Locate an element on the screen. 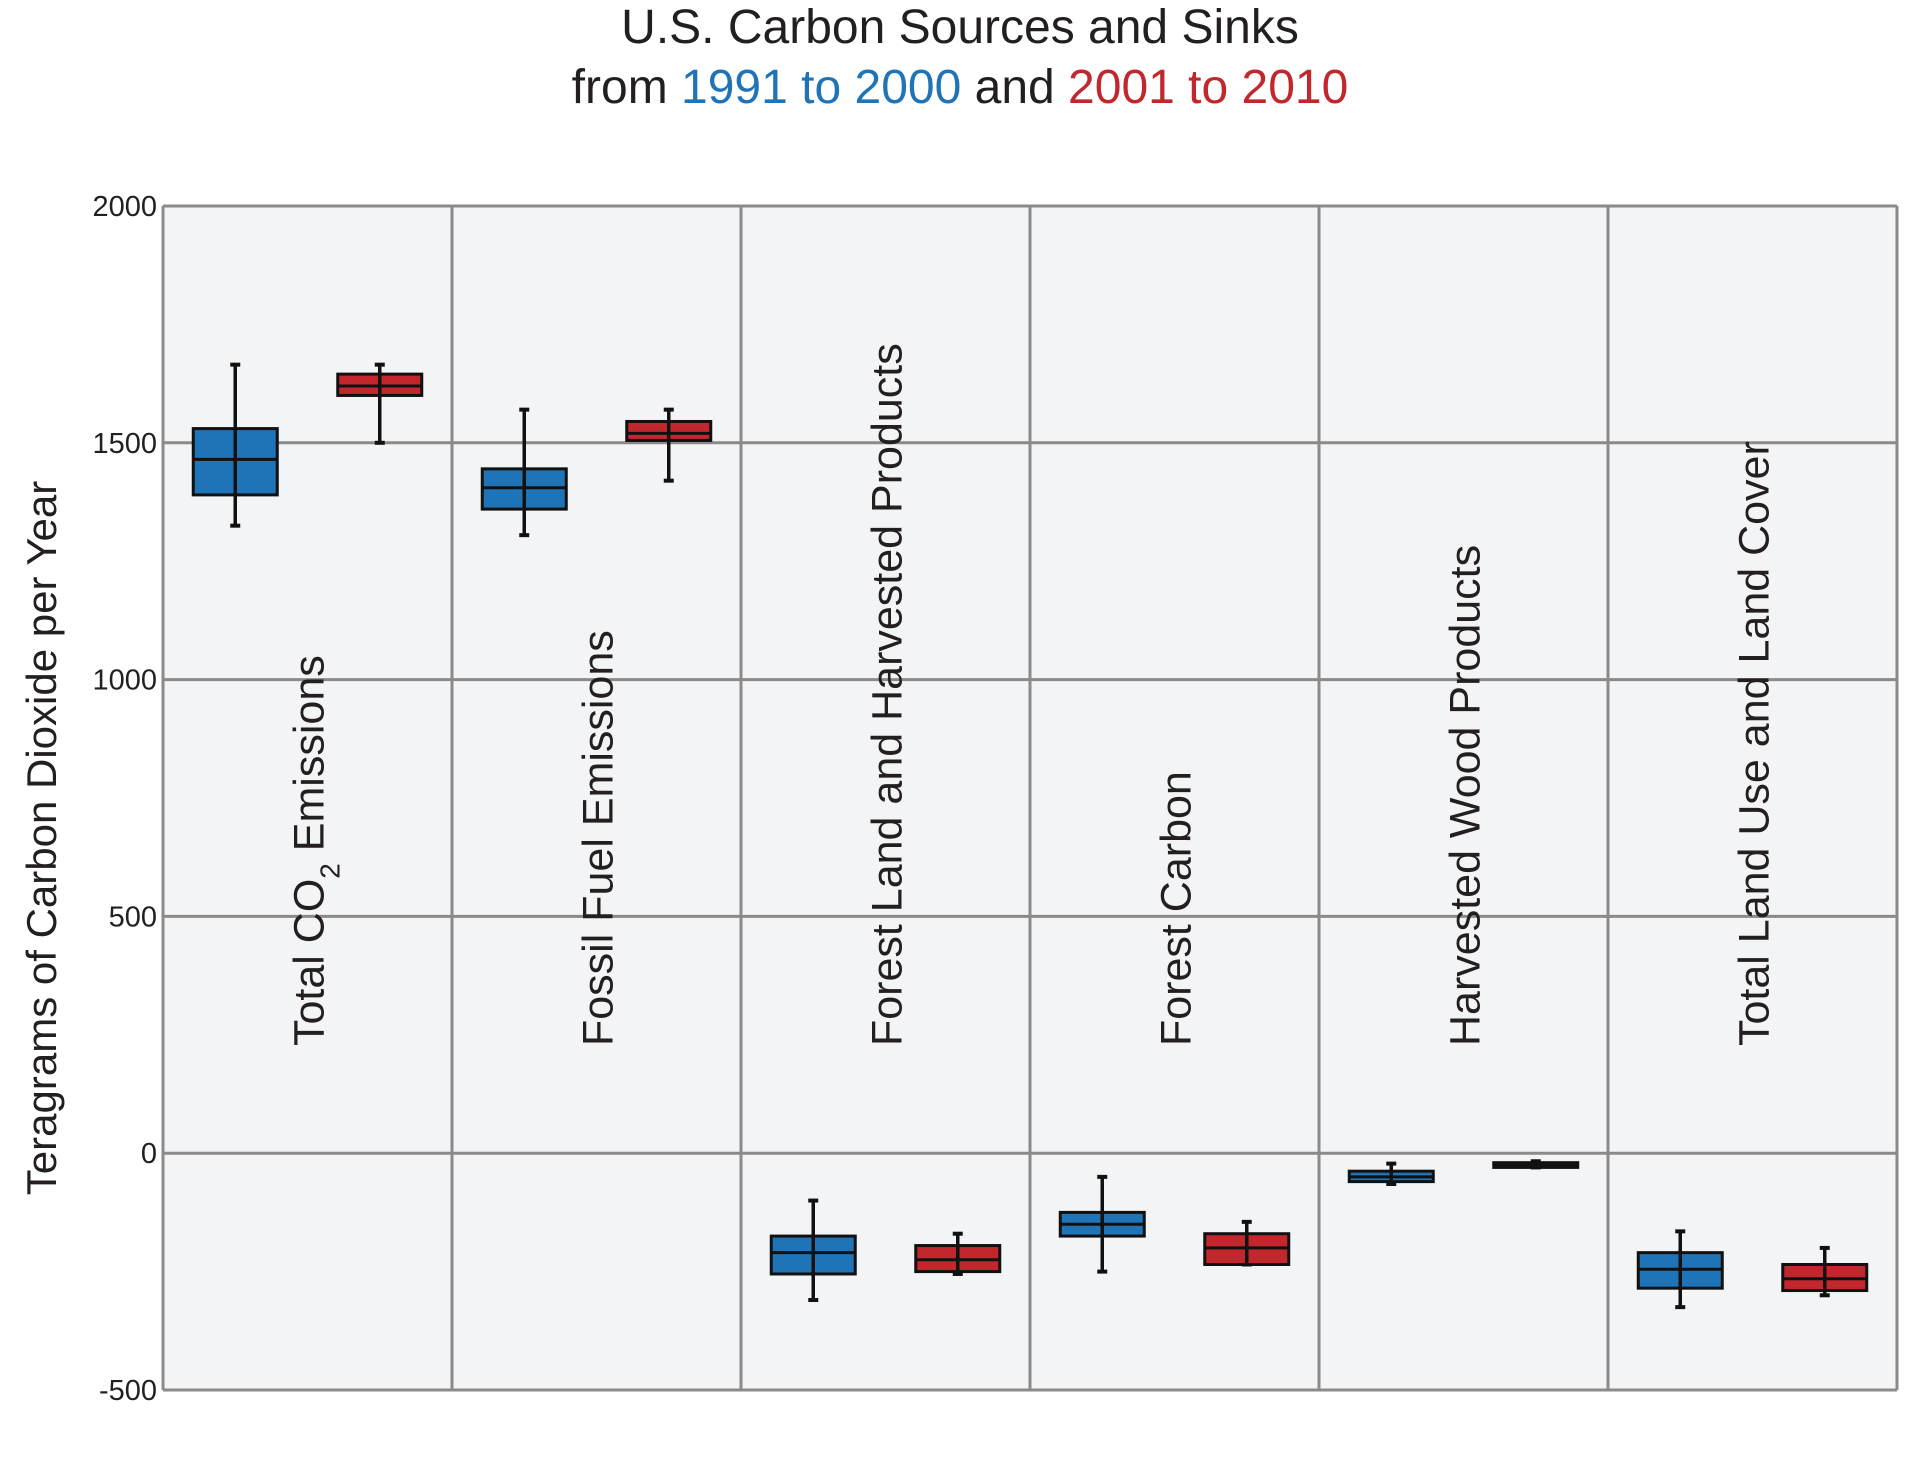 The width and height of the screenshot is (1920, 1480). y-tick-label: 1500 is located at coordinates (124, 444).